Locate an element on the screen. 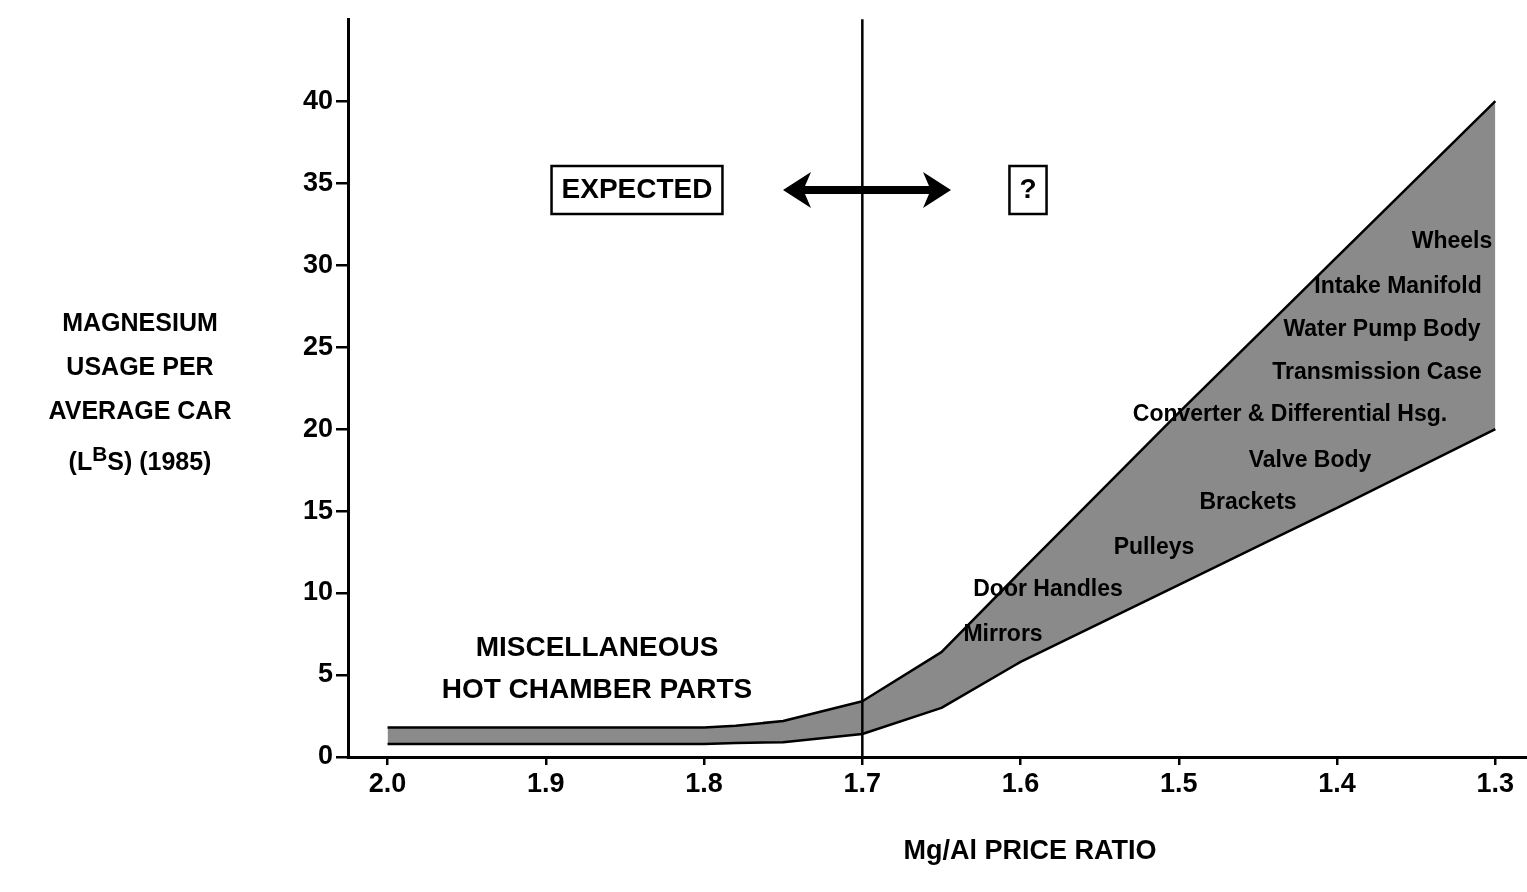  annotation: Pulleys is located at coordinates (1154, 546).